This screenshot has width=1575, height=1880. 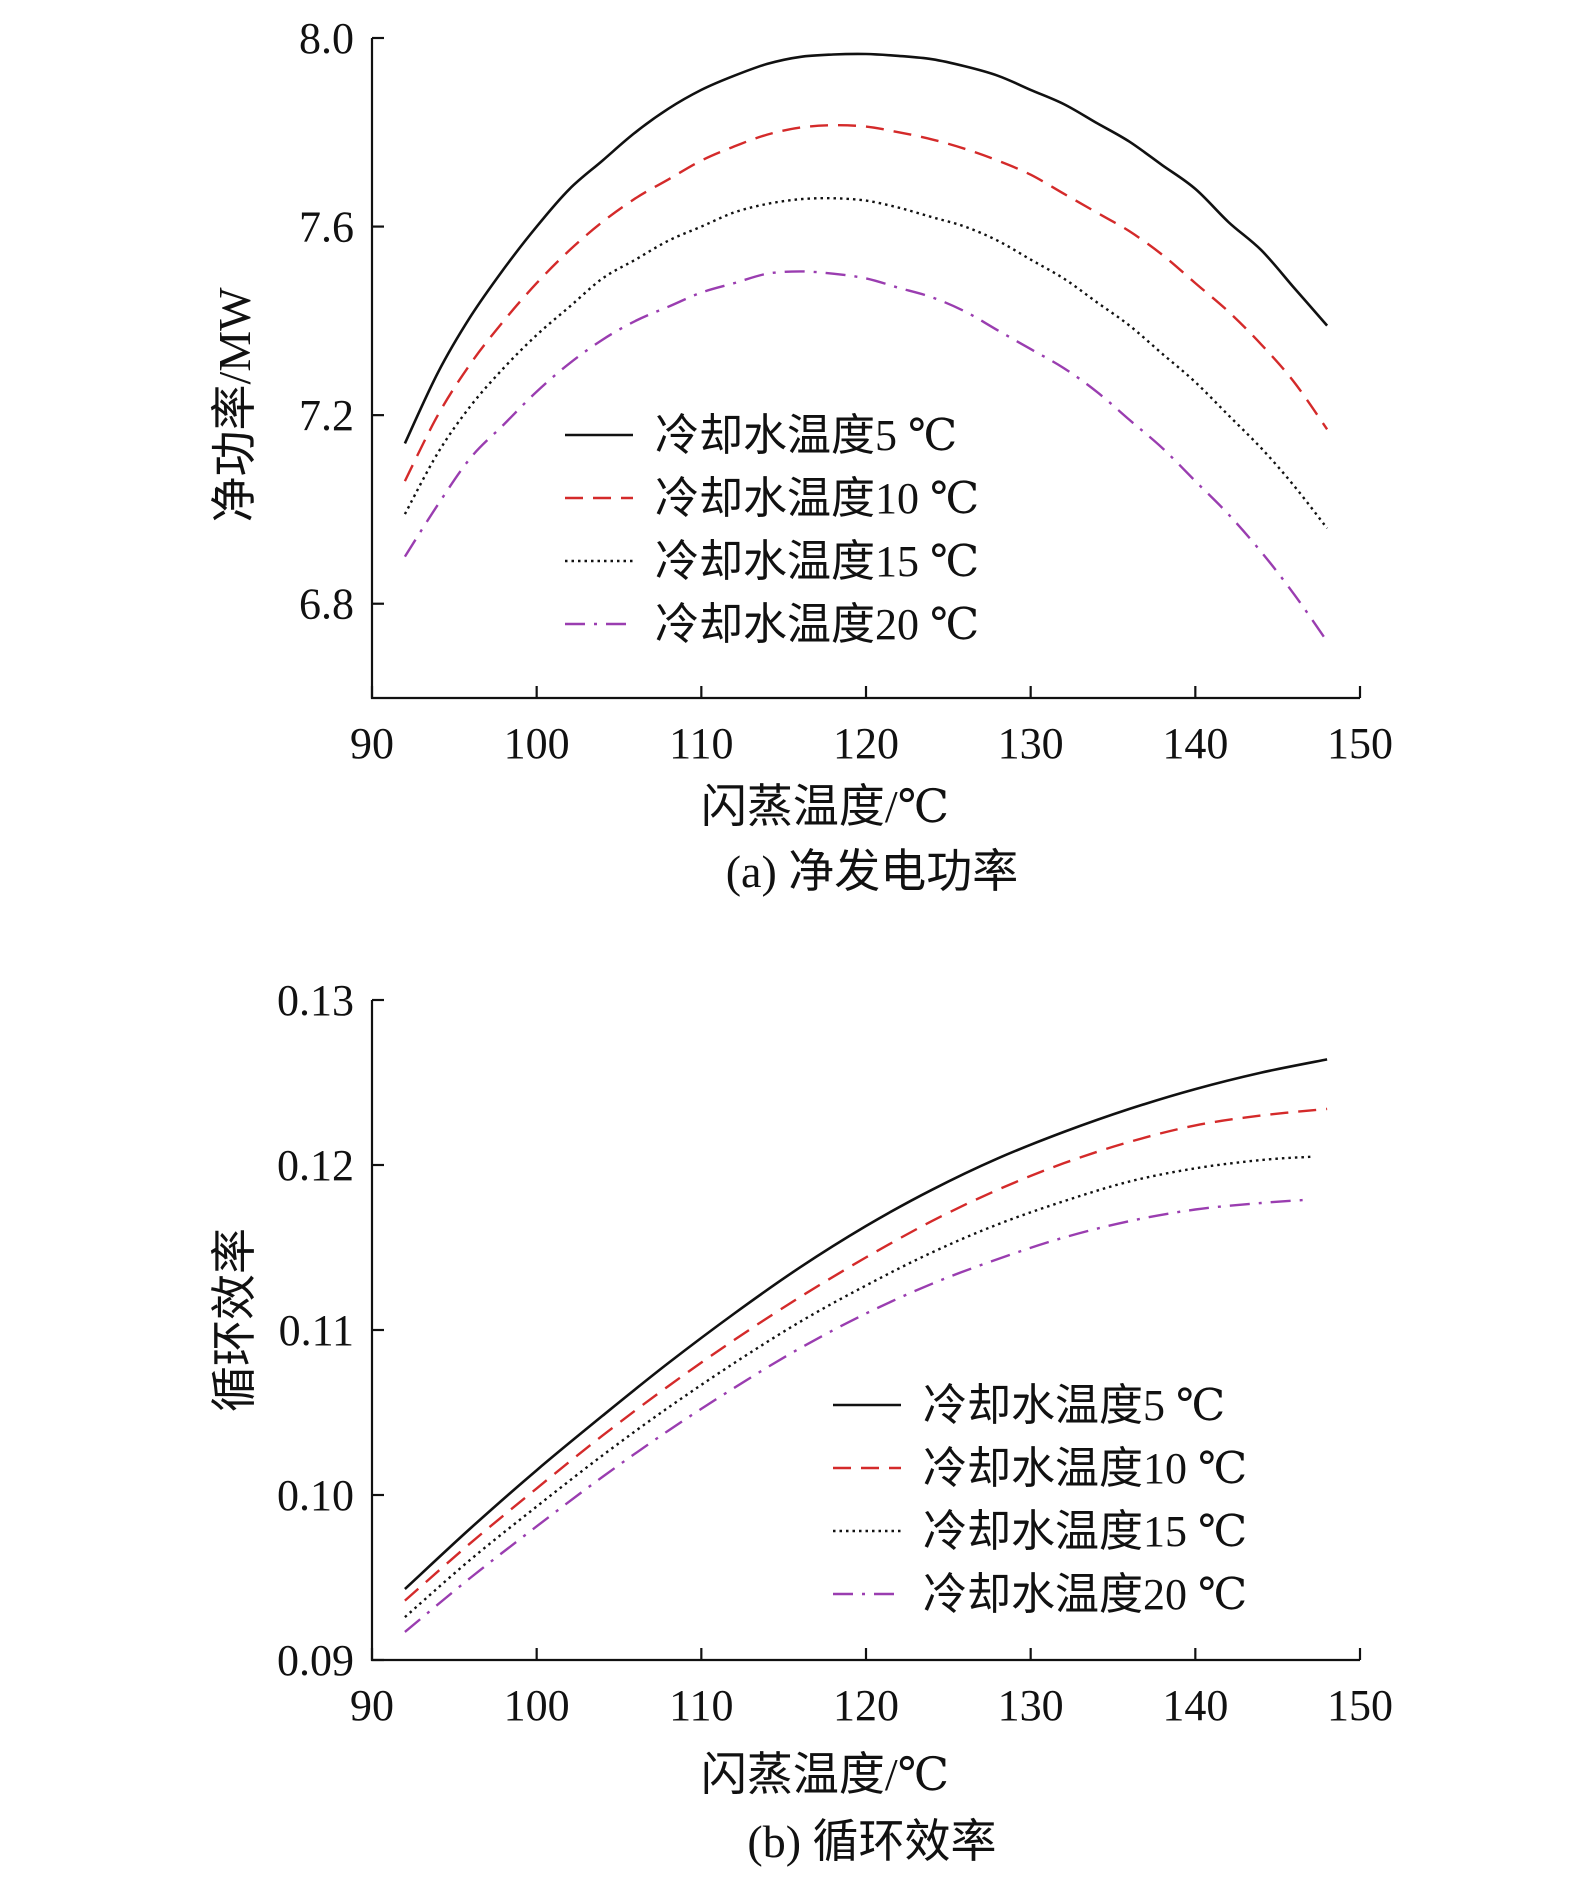 I want to click on y-tick-label-net-power-1: 7.2, so click(x=326, y=415).